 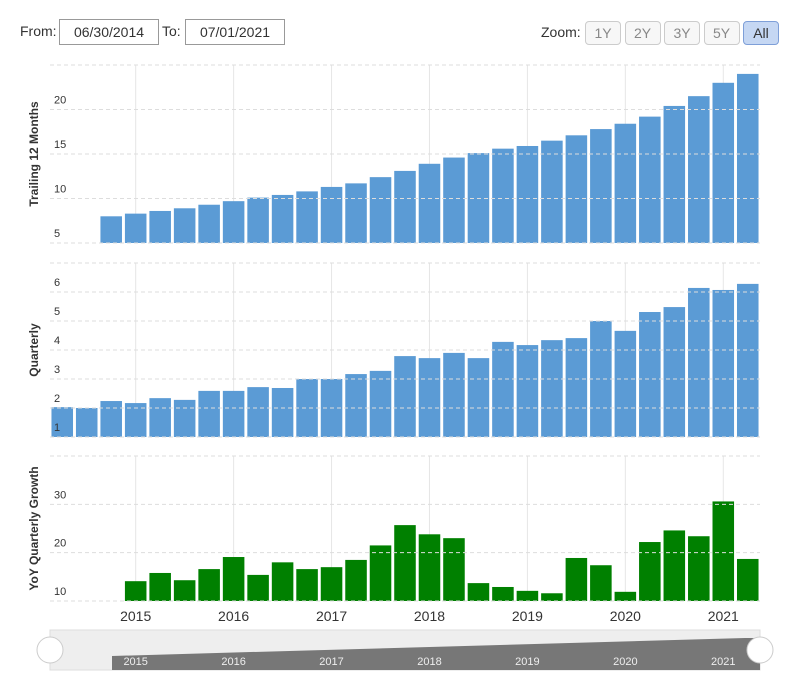 What do you see at coordinates (235, 32) in the screenshot?
I see `to-input: 07/01/2021` at bounding box center [235, 32].